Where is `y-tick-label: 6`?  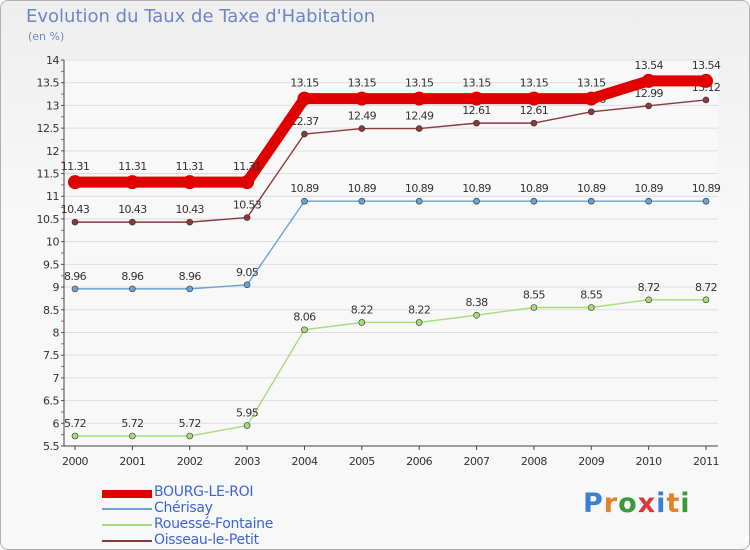 y-tick-label: 6 is located at coordinates (56, 423).